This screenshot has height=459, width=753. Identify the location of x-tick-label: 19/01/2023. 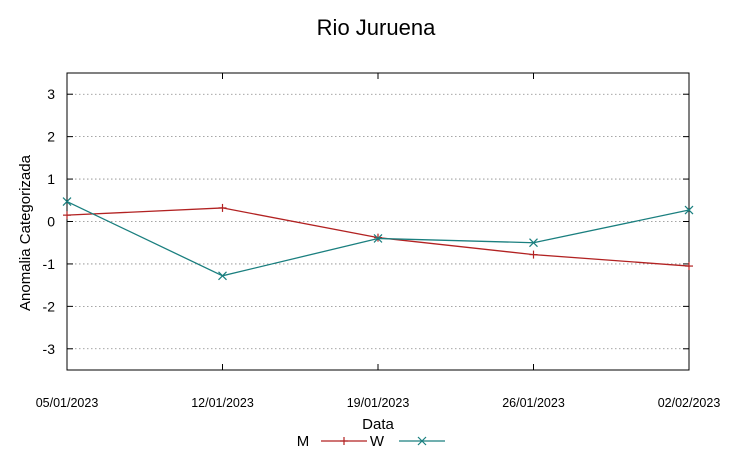
(378, 403).